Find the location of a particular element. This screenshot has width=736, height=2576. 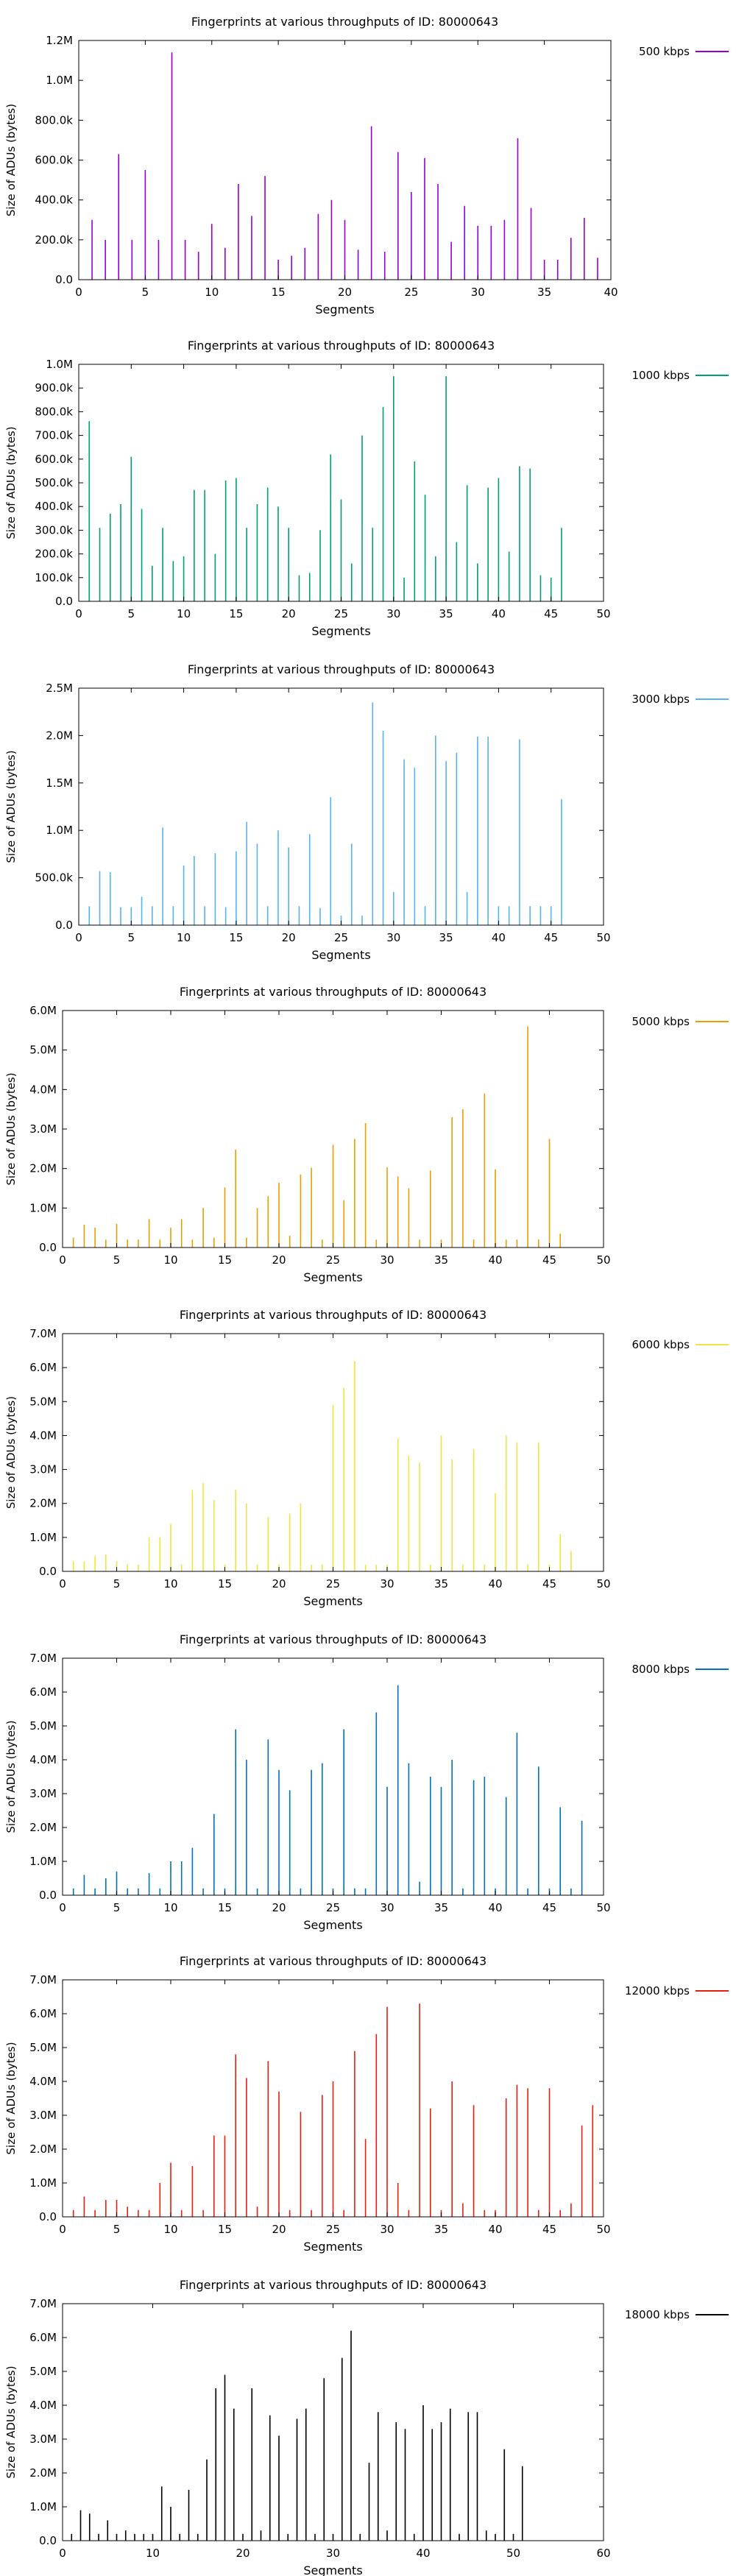

y-tick-label: 2.5M is located at coordinates (59, 688).